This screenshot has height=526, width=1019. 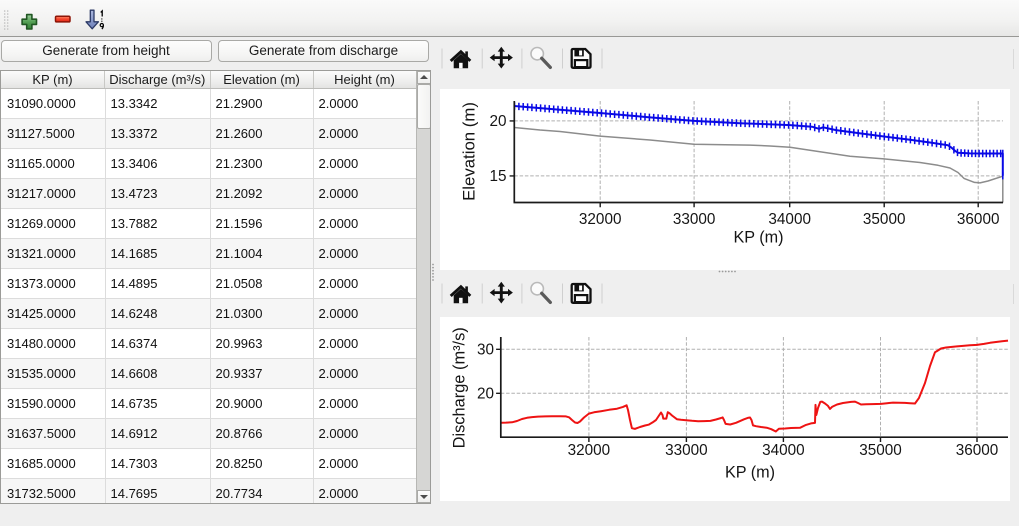 What do you see at coordinates (485, 350) in the screenshot?
I see `svg-text: 30` at bounding box center [485, 350].